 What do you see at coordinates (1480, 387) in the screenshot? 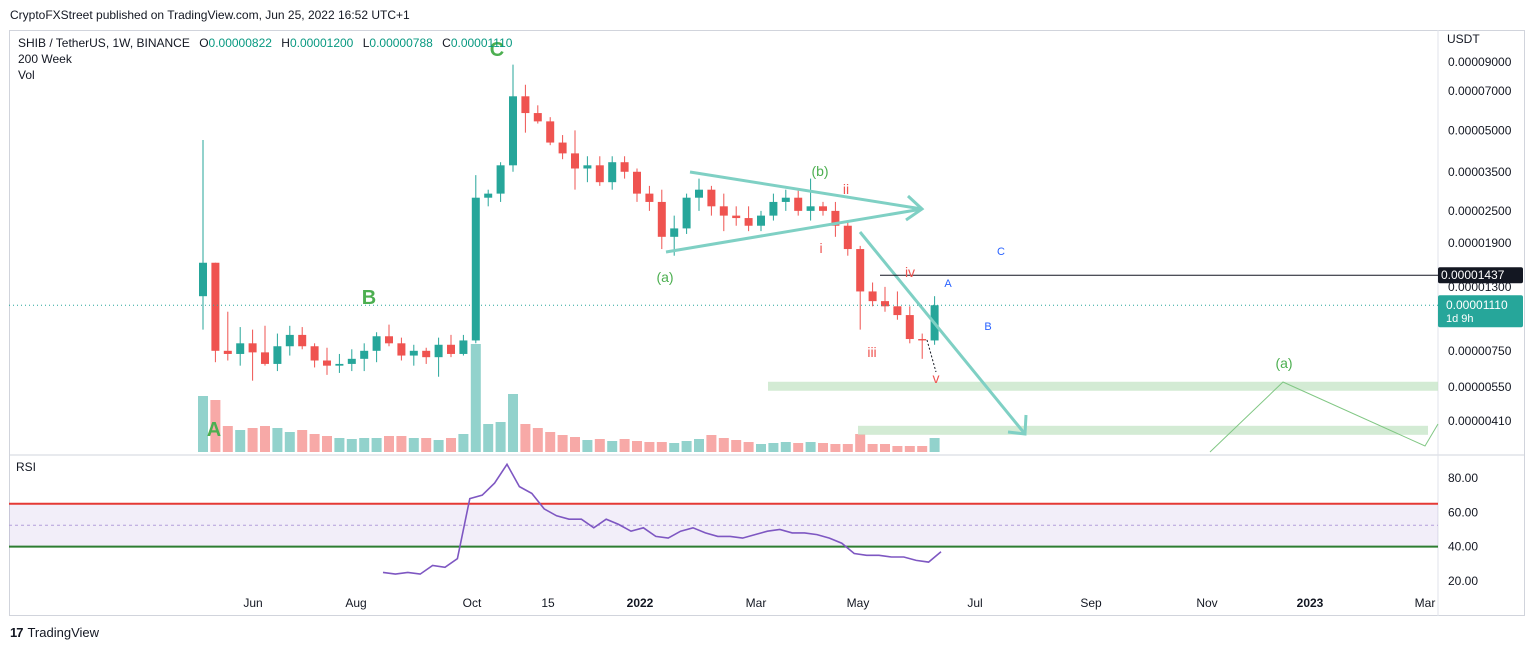
I see `price-tick-label: 0.00000550` at bounding box center [1480, 387].